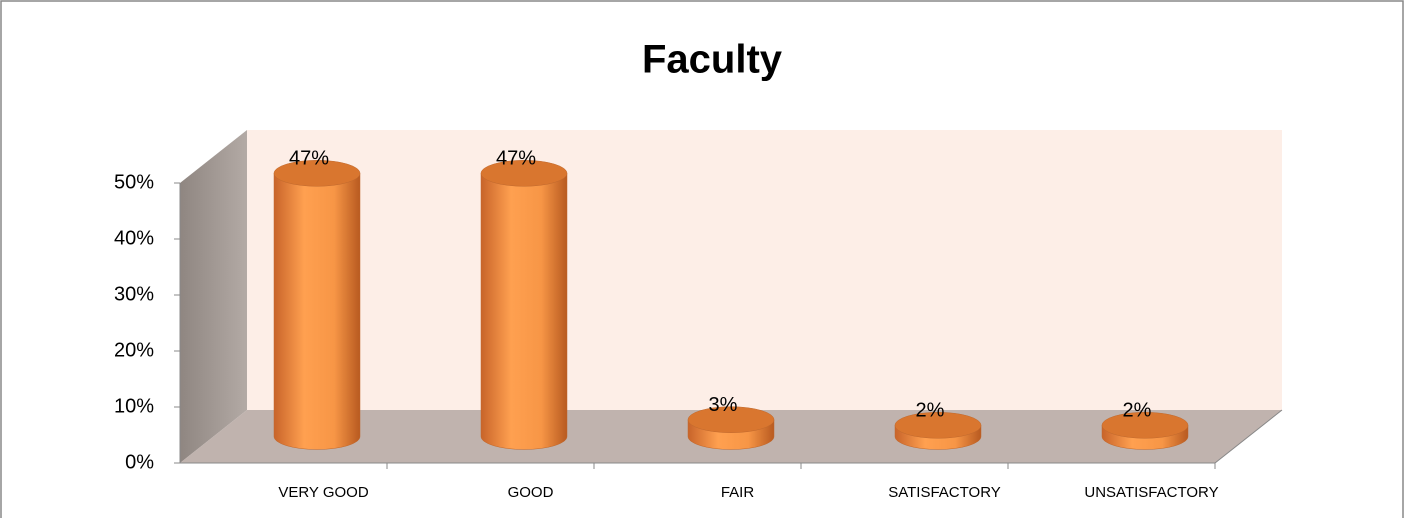  What do you see at coordinates (944, 492) in the screenshot?
I see `x-tick-label: SATISFACTORY` at bounding box center [944, 492].